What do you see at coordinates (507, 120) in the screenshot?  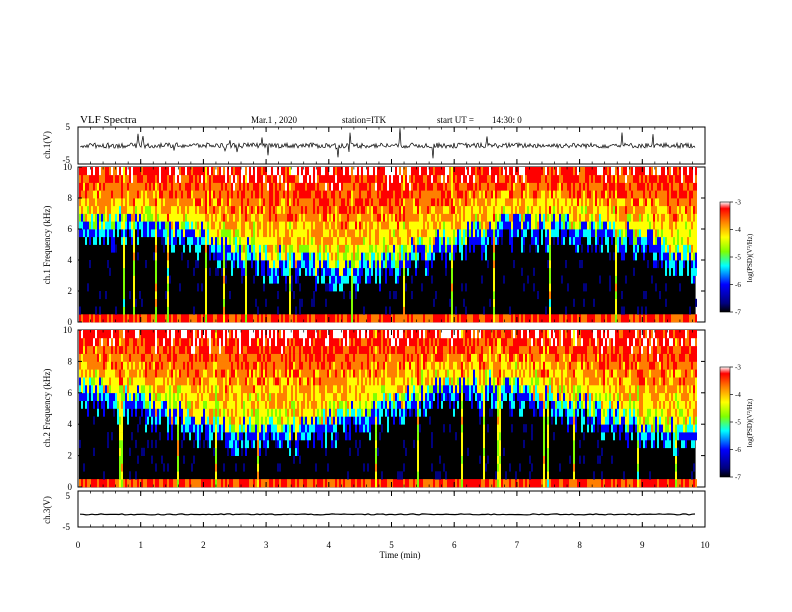 I see `start-time-value: 14:30: 0` at bounding box center [507, 120].